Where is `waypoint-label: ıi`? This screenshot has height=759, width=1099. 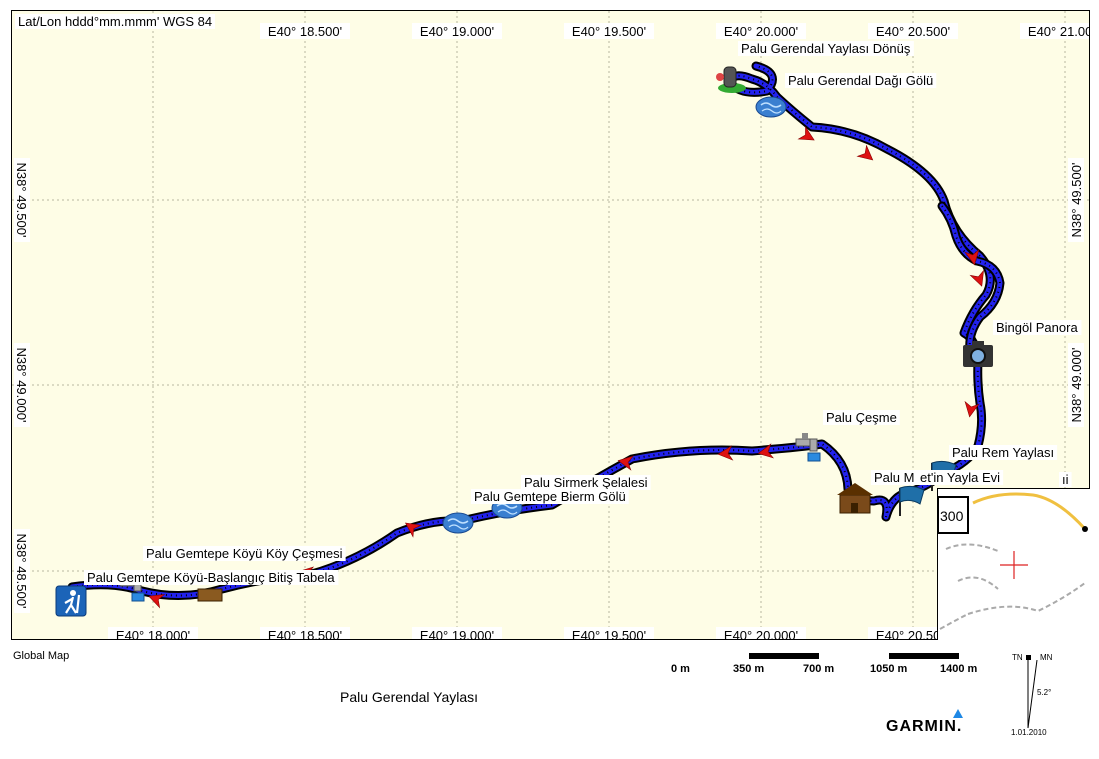
waypoint-label: ıi is located at coordinates (1065, 479).